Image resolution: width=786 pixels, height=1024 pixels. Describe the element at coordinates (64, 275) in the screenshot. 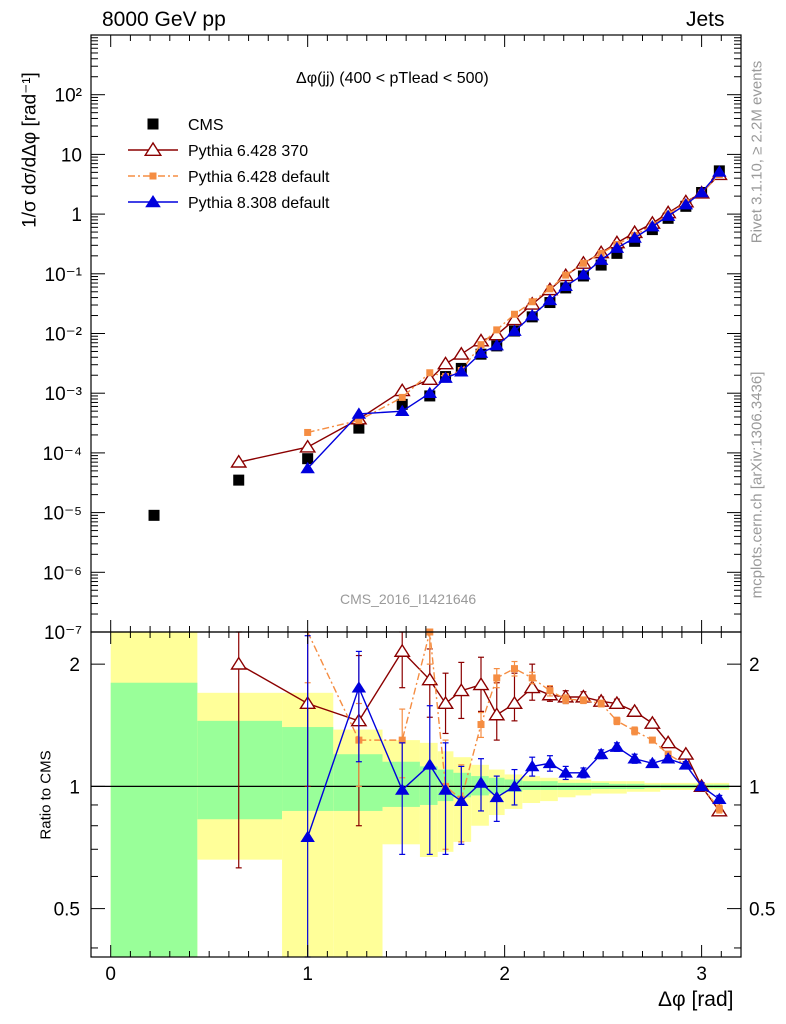

I see `y-tick-label: 10⁻¹` at that location.